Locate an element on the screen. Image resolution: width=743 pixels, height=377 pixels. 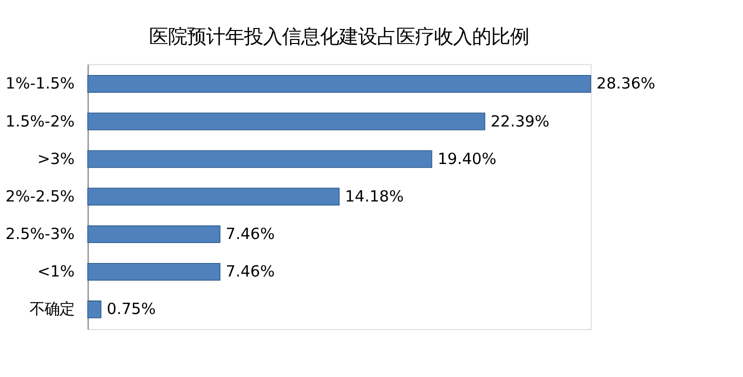
data-label: 14.18% is located at coordinates (374, 196).